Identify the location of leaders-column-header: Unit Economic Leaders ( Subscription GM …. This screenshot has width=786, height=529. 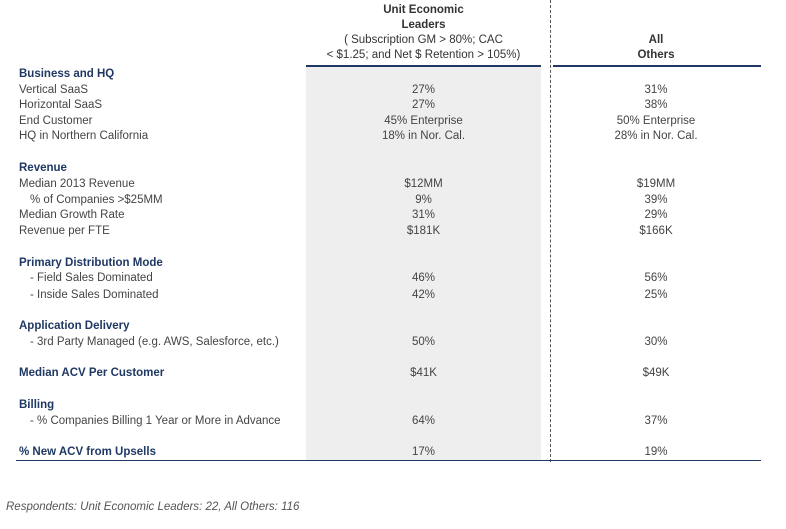
(423, 33).